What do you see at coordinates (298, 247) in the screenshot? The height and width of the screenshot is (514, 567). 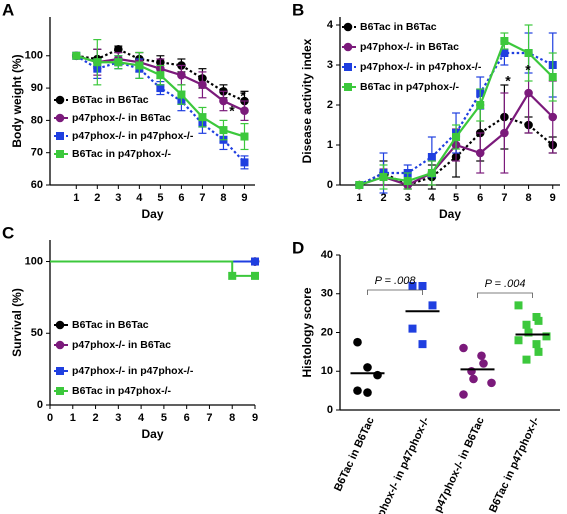 I see `panel-label: D` at bounding box center [298, 247].